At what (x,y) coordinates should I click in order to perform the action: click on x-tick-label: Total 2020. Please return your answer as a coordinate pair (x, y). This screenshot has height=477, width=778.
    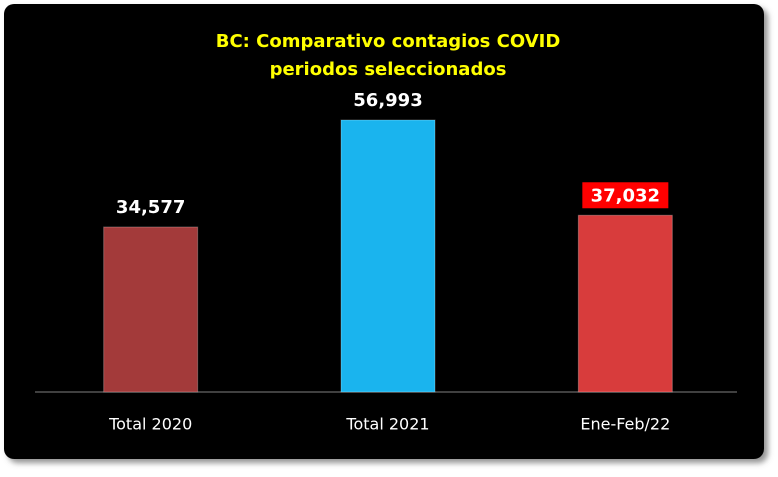
    Looking at the image, I should click on (150, 424).